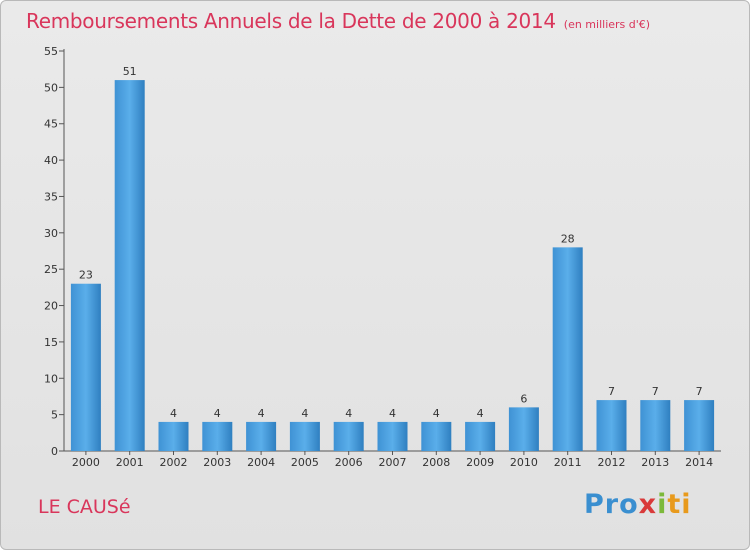  Describe the element at coordinates (348, 436) in the screenshot. I see `bar-2006` at that location.